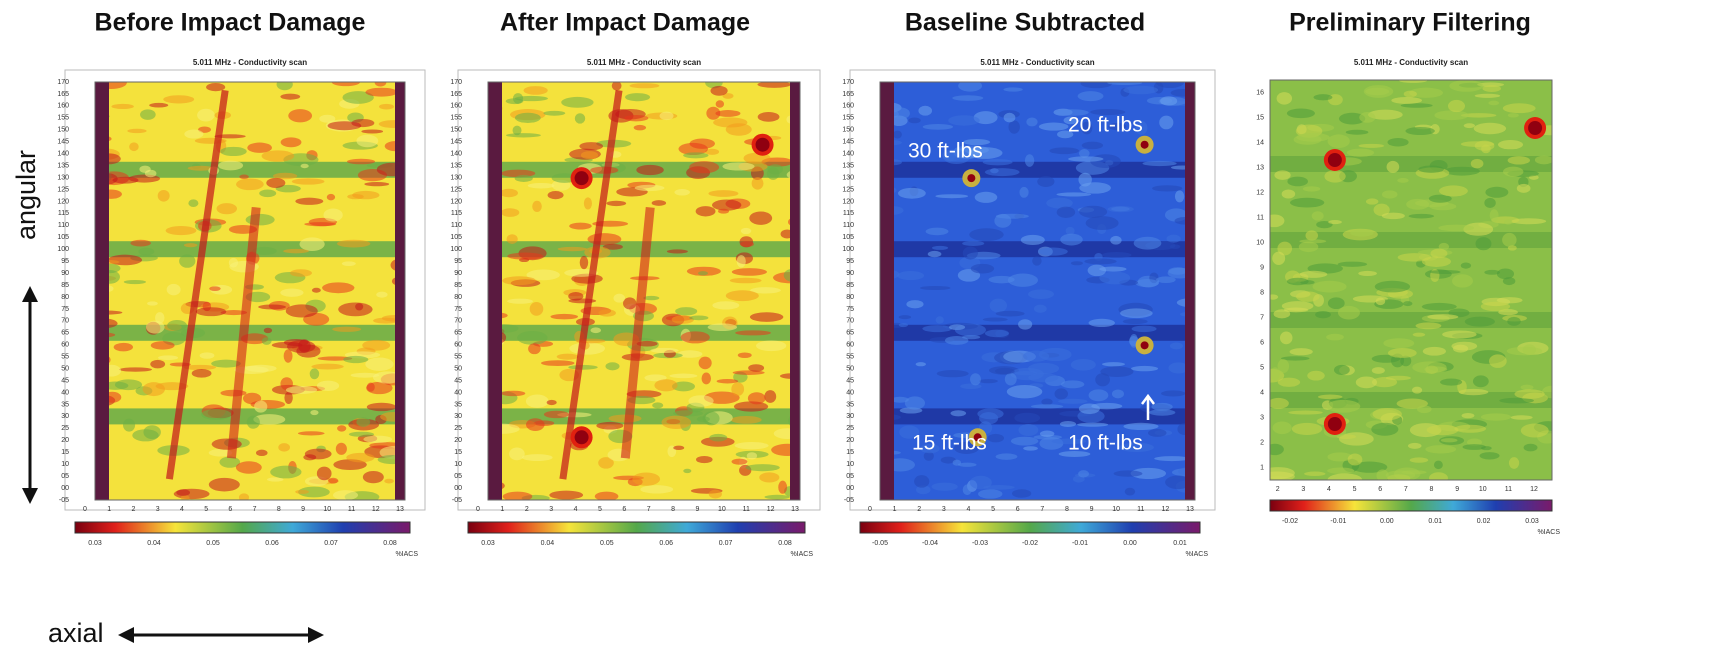  What do you see at coordinates (726, 543) in the screenshot?
I see `colorbar-tick-label: 0.07` at bounding box center [726, 543].